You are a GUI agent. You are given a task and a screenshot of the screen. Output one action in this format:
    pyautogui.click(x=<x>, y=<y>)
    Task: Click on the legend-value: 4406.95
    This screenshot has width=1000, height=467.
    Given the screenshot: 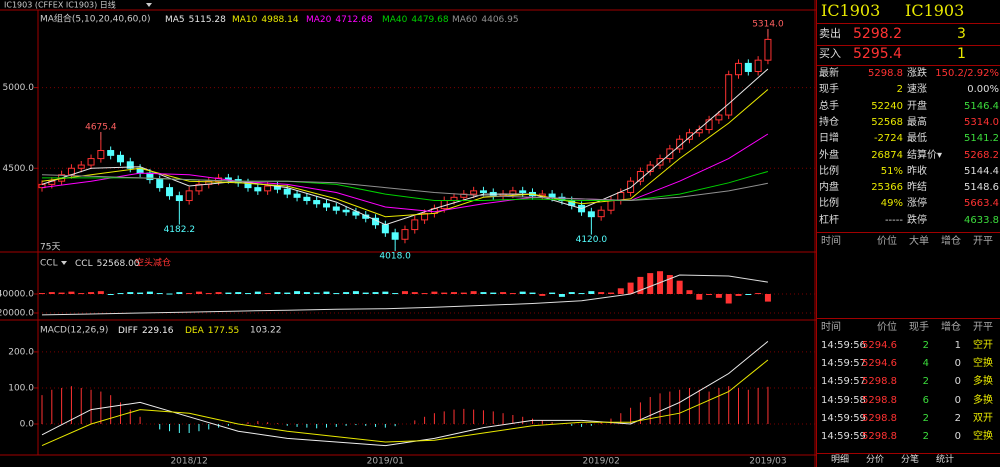 What is the action you would take?
    pyautogui.click(x=499, y=20)
    